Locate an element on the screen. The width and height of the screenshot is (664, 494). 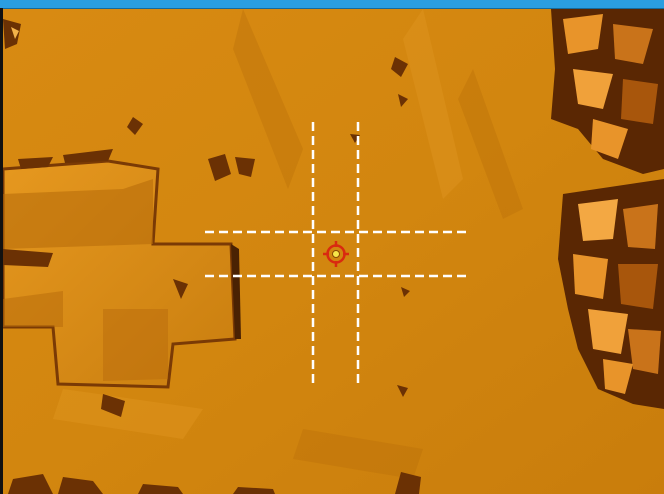
rock-field-right is located at coordinates (607, 209).